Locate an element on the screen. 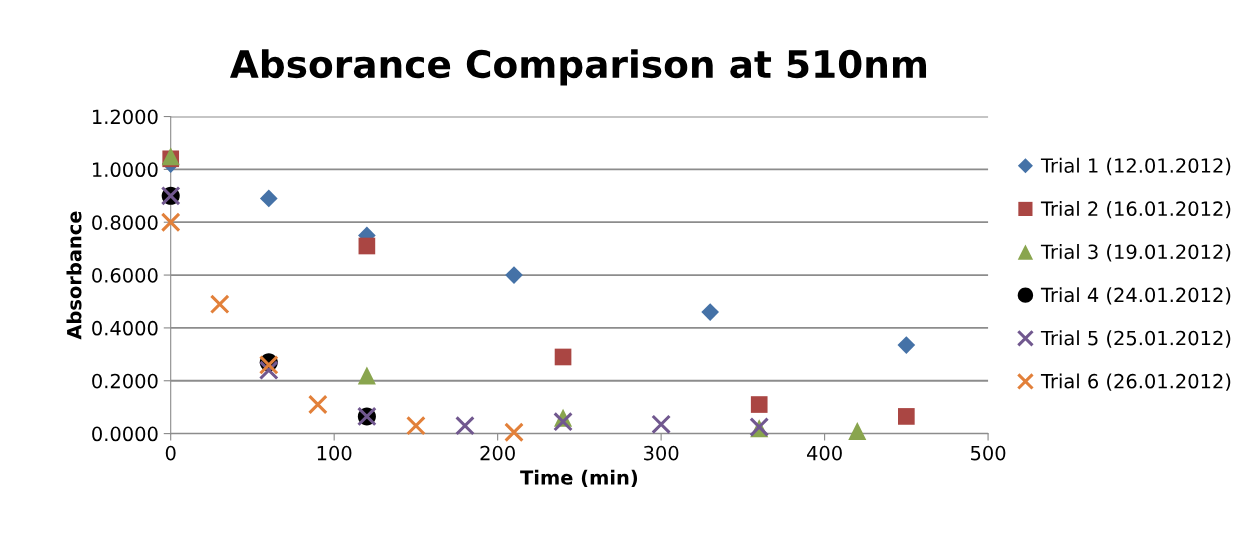 Image resolution: width=1246 pixels, height=542 pixels. legend-label: Trial 2 (16.01.2012) is located at coordinates (1135, 209).